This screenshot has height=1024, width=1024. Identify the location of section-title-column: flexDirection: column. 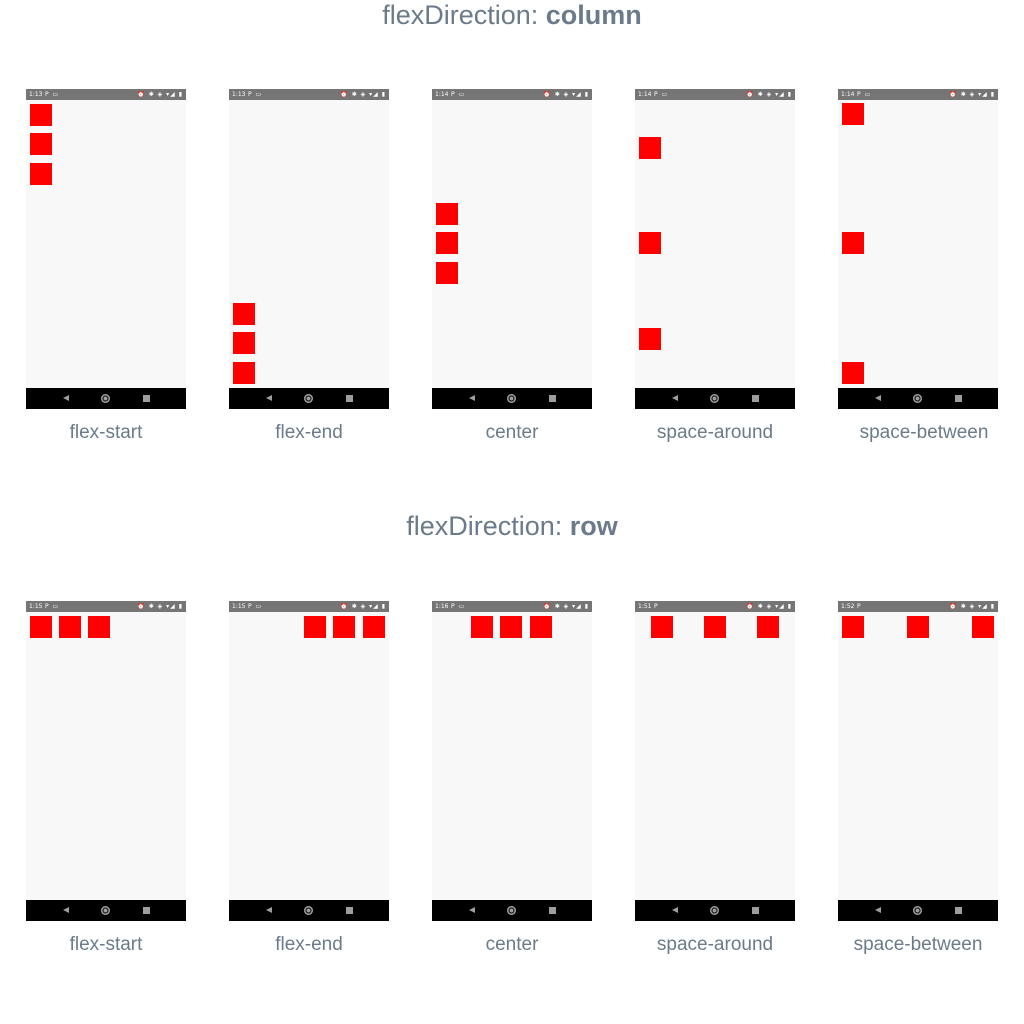
(512, 15).